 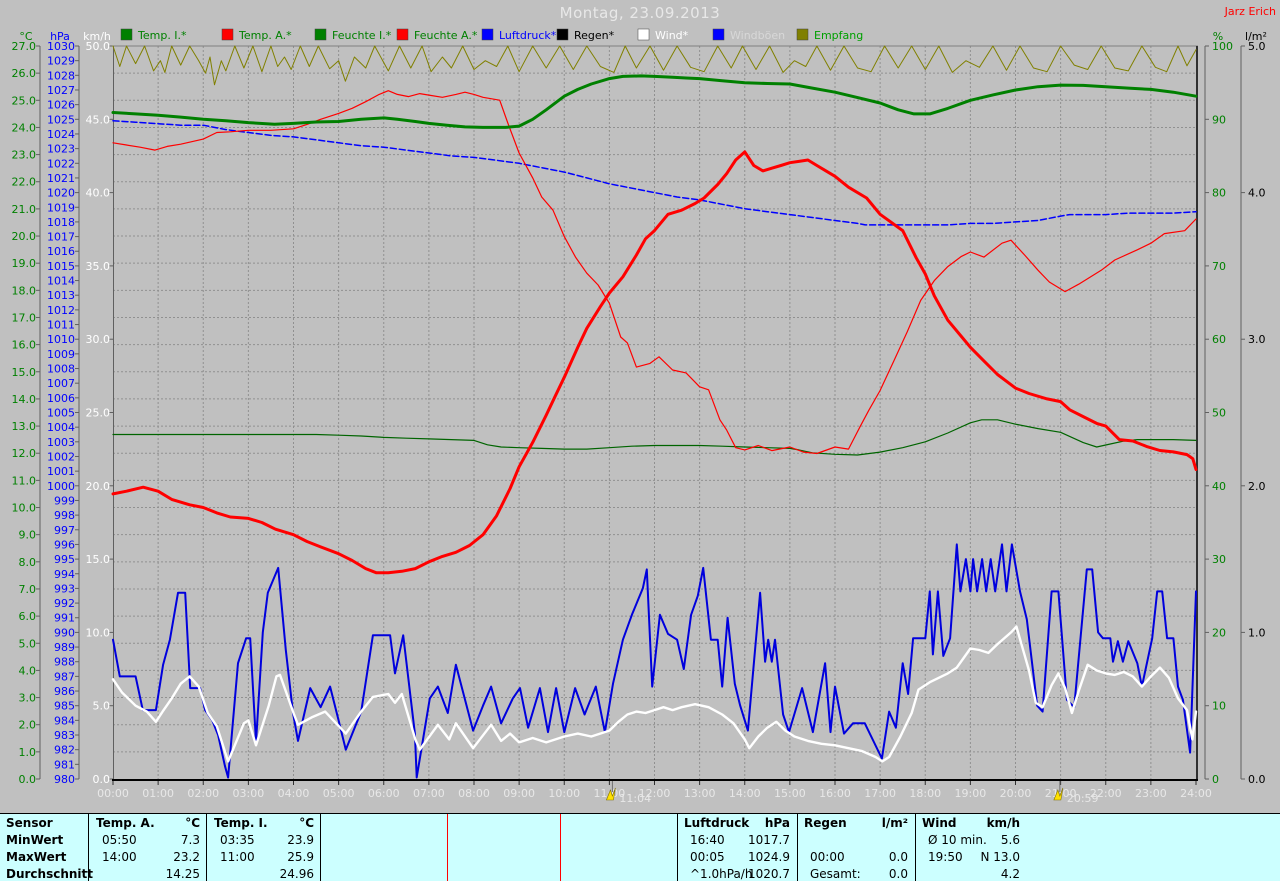 What do you see at coordinates (769, 840) in the screenshot?
I see `table-cell-value: 1017.7` at bounding box center [769, 840].